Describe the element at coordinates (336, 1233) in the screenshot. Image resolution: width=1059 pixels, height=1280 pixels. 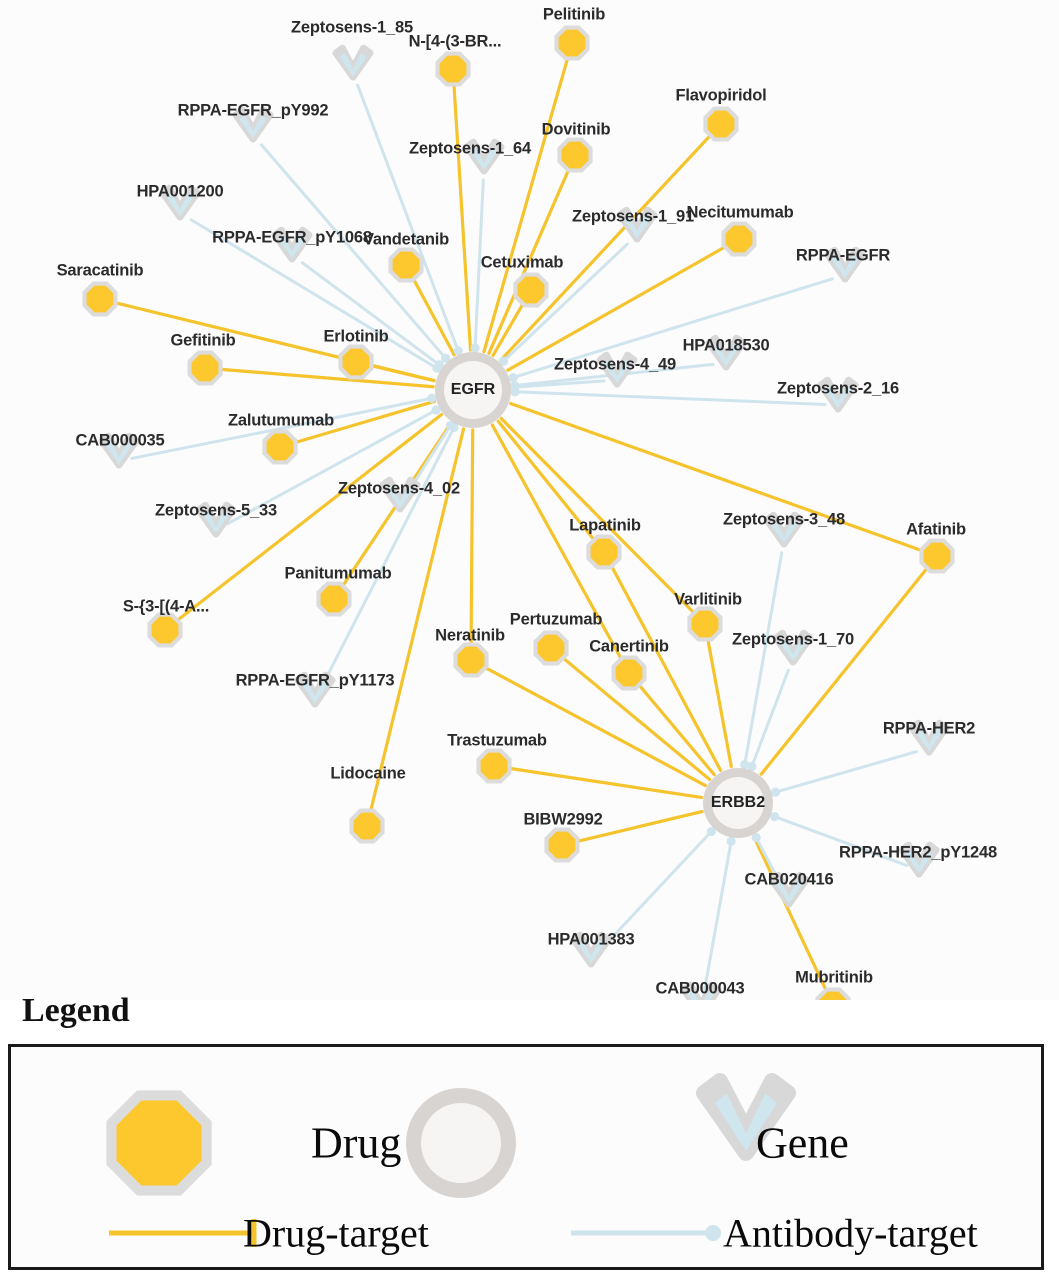
I see `legend-label-drug-target: Drug-target` at that location.